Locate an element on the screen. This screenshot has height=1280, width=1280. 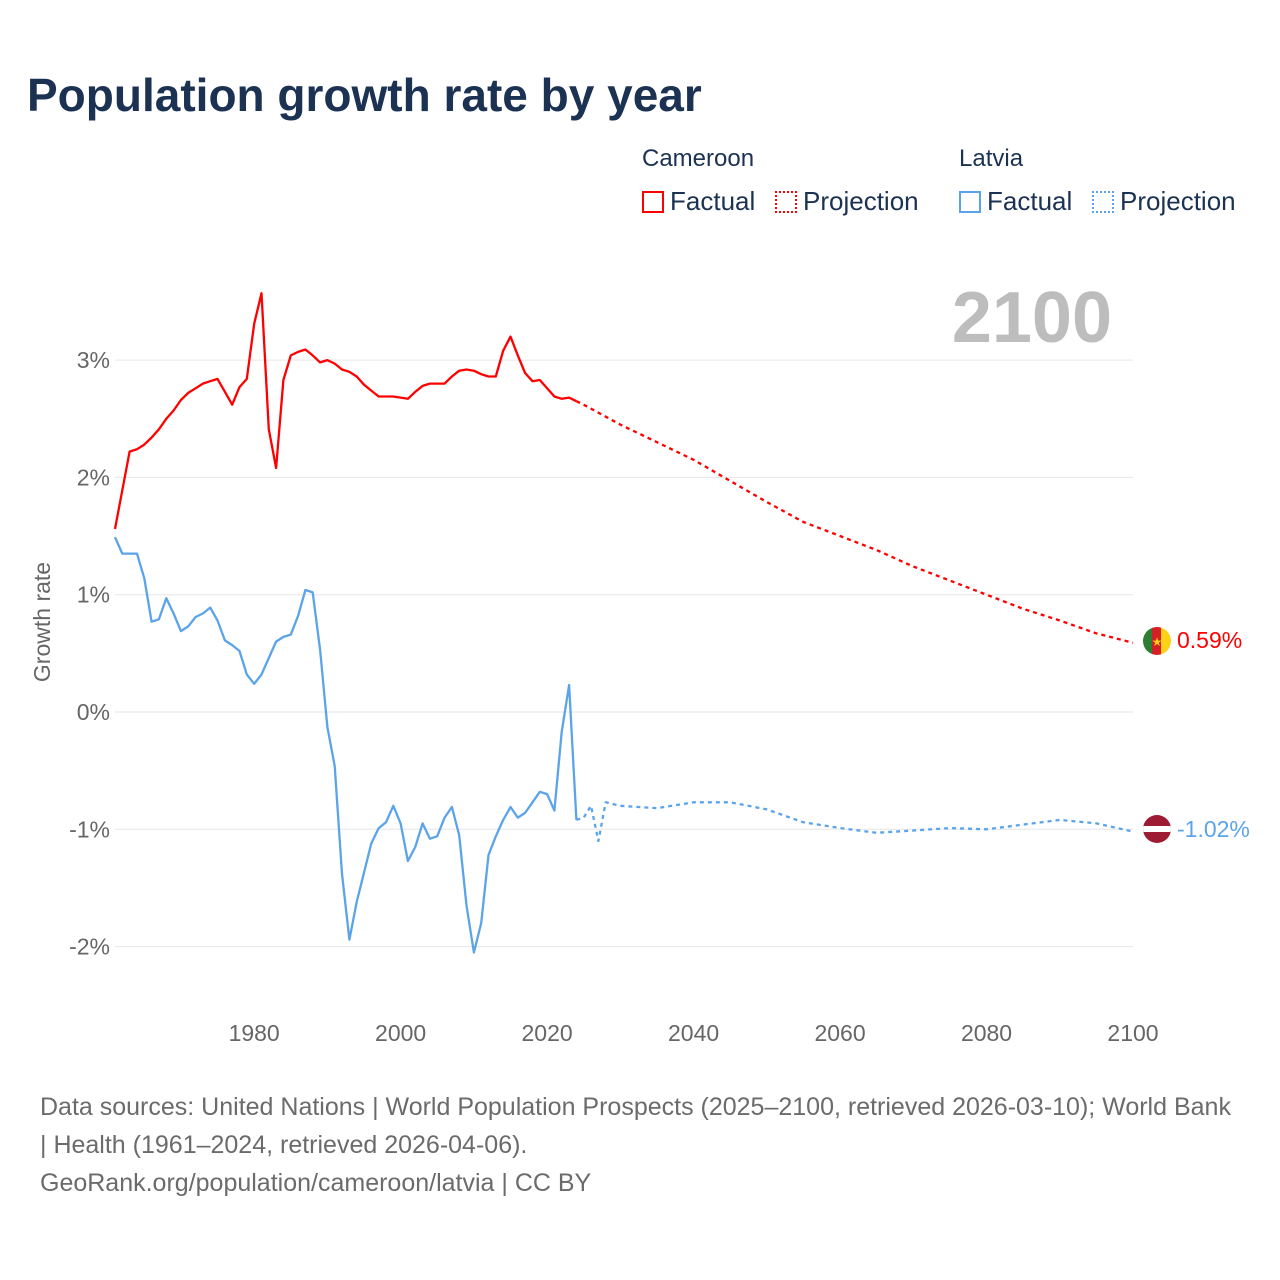
legend-latvia-factual: Factual is located at coordinates (1015, 201).